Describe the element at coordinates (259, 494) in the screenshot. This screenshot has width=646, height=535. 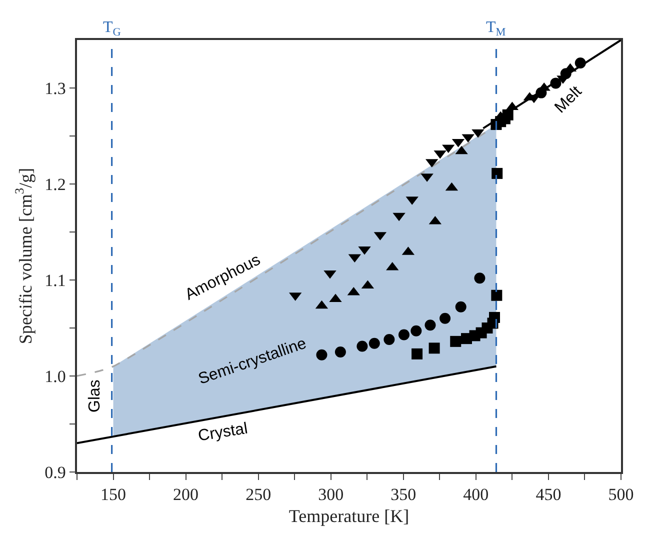
I see `x-tick-label: 250` at that location.